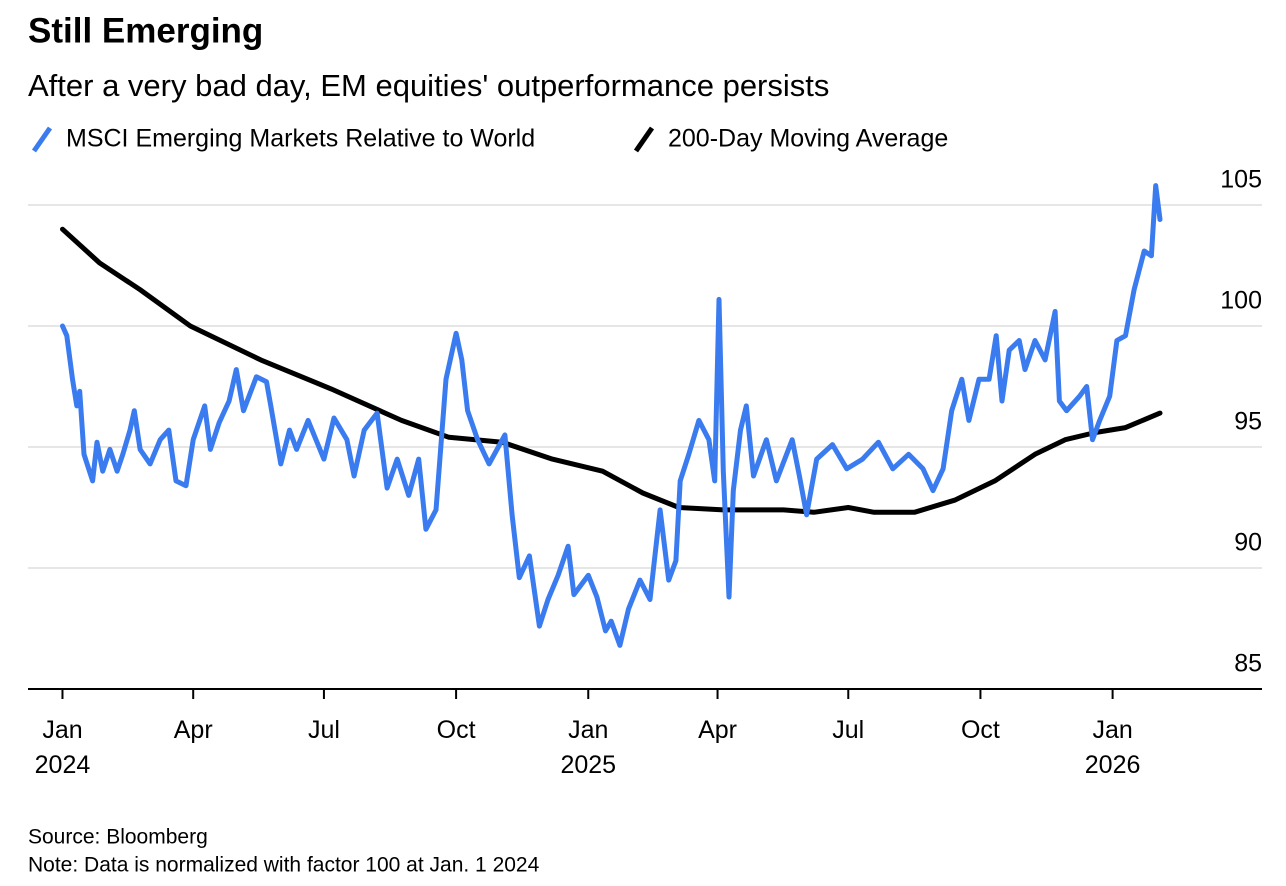 This screenshot has height=886, width=1286. Describe the element at coordinates (118, 837) in the screenshot. I see `source: Source: Bloomberg` at that location.